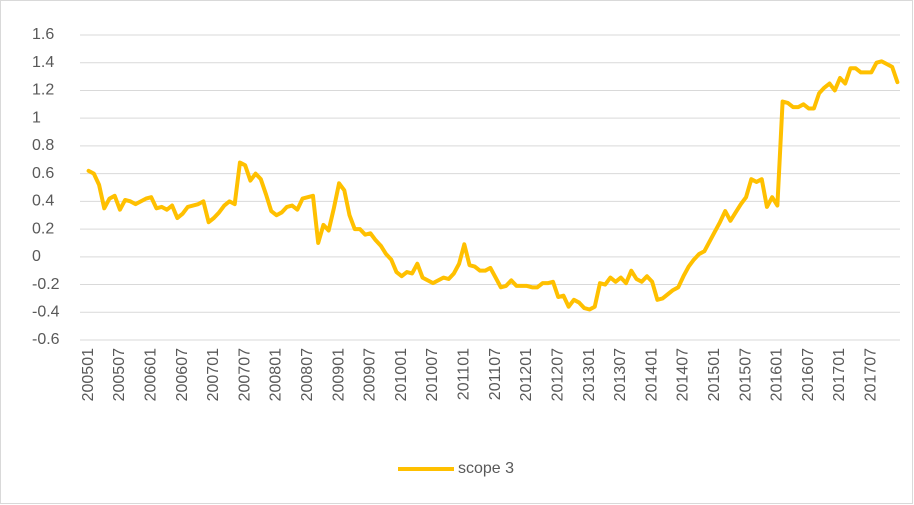 The height and width of the screenshot is (505, 914). What do you see at coordinates (651, 374) in the screenshot?
I see `x-tick-label: 201401` at bounding box center [651, 374].